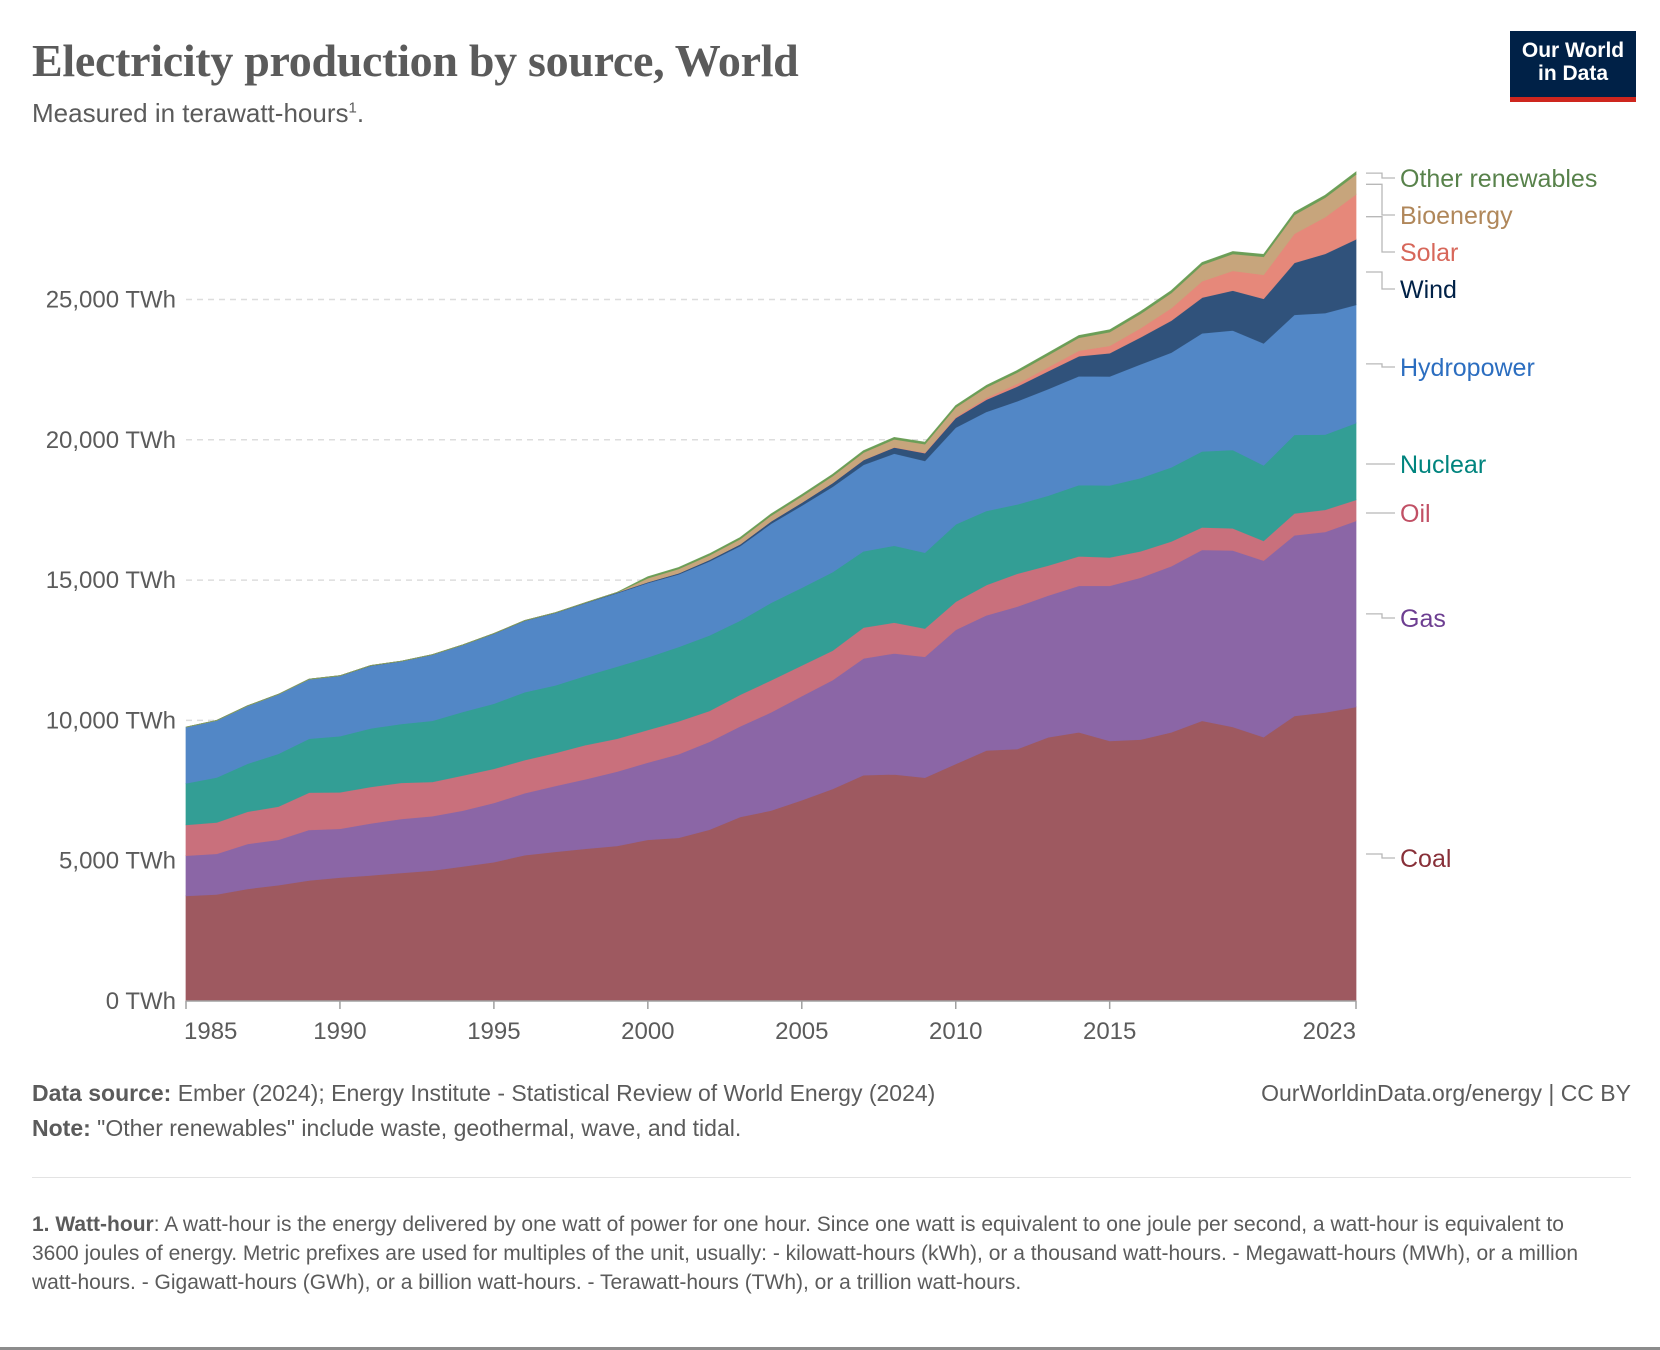  Describe the element at coordinates (1573, 99) in the screenshot. I see `logo-accent-bar` at that location.